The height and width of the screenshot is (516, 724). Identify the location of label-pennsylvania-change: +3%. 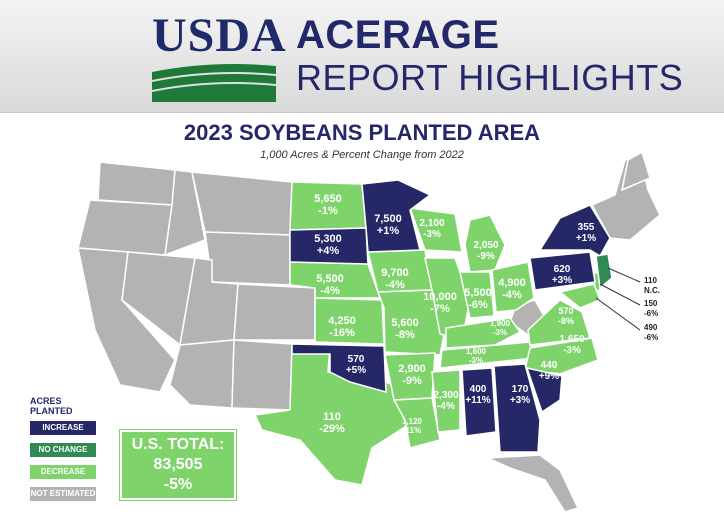
(562, 280).